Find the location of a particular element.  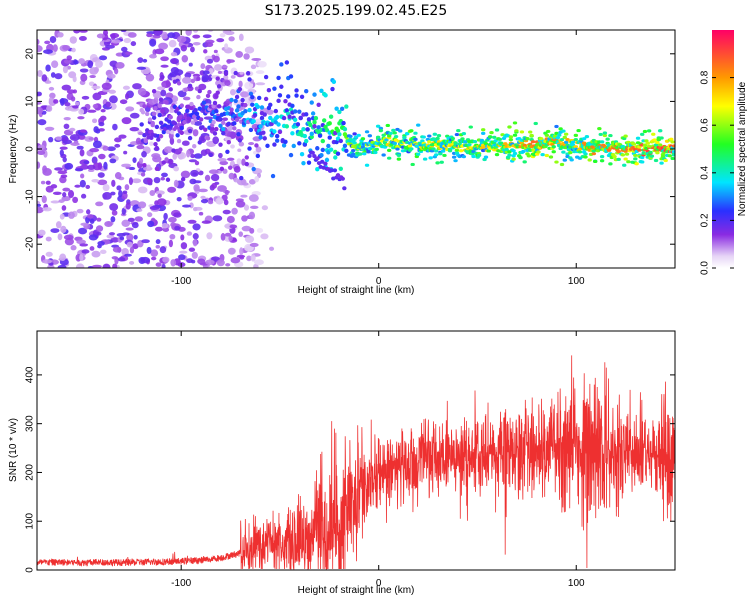

y-tick-label: -20 is located at coordinates (30, 244).